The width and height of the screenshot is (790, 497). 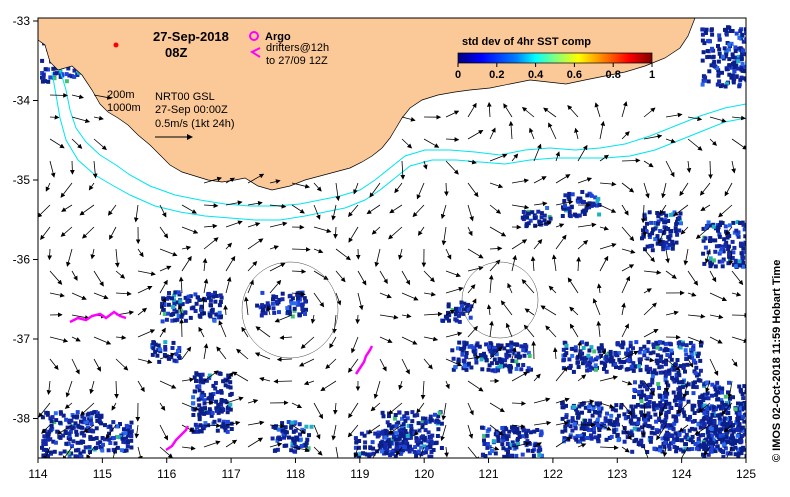 What do you see at coordinates (526, 42) in the screenshot?
I see `colorbar-title: std dev of 4hr SST comp` at bounding box center [526, 42].